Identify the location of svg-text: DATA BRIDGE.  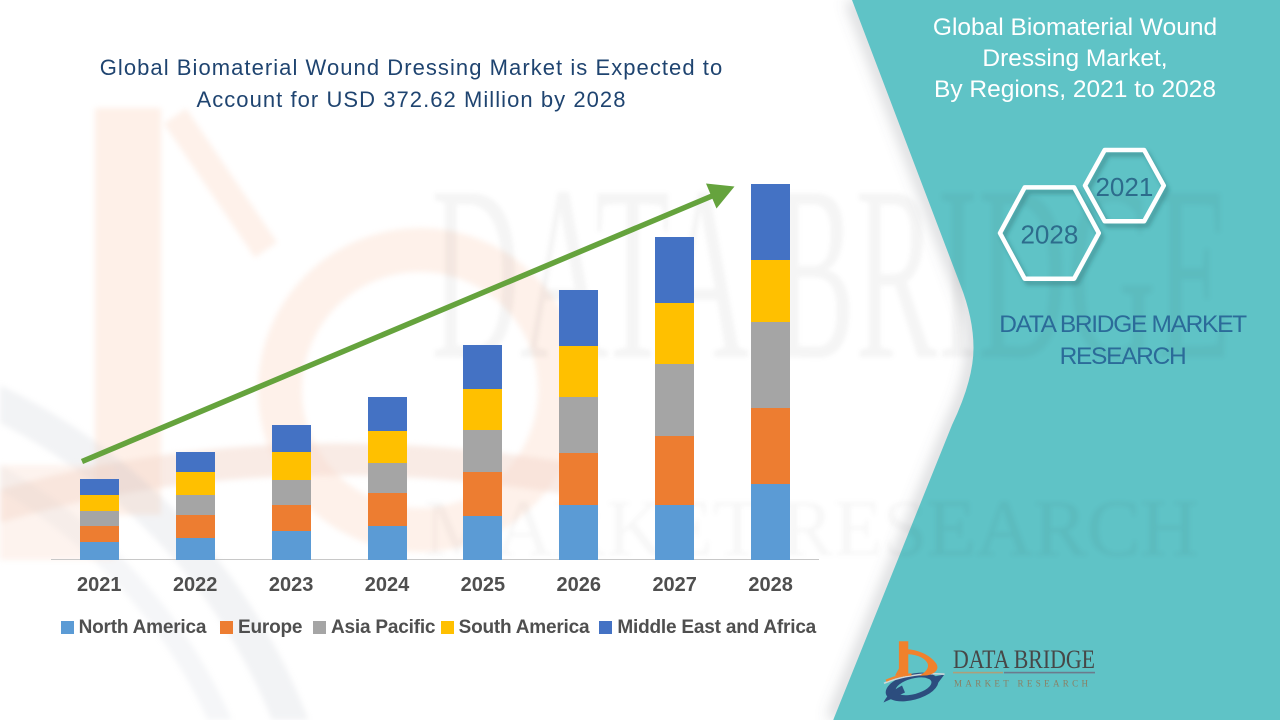
(1024, 659).